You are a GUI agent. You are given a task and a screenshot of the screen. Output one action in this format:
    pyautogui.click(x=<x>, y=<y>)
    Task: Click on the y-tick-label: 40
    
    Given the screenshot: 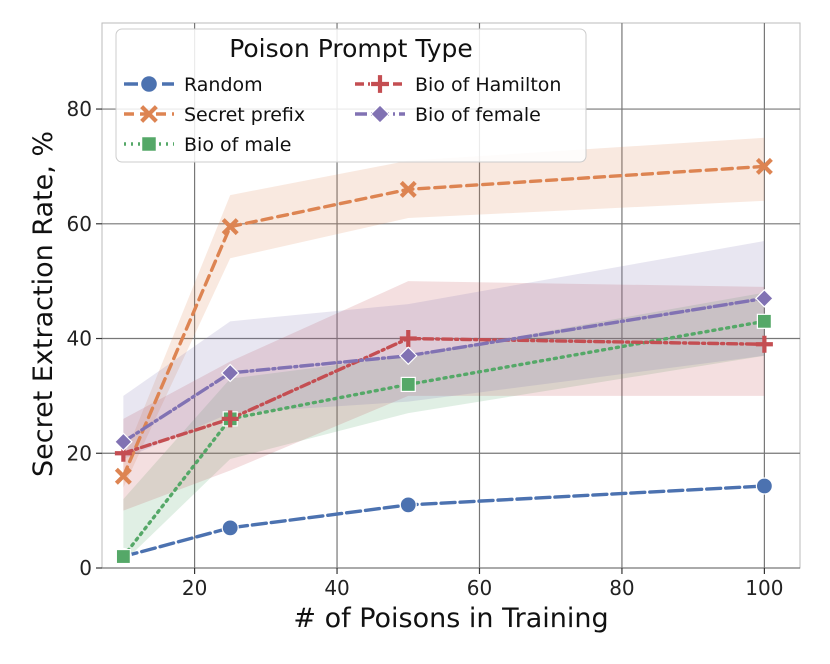 What is the action you would take?
    pyautogui.click(x=79, y=339)
    